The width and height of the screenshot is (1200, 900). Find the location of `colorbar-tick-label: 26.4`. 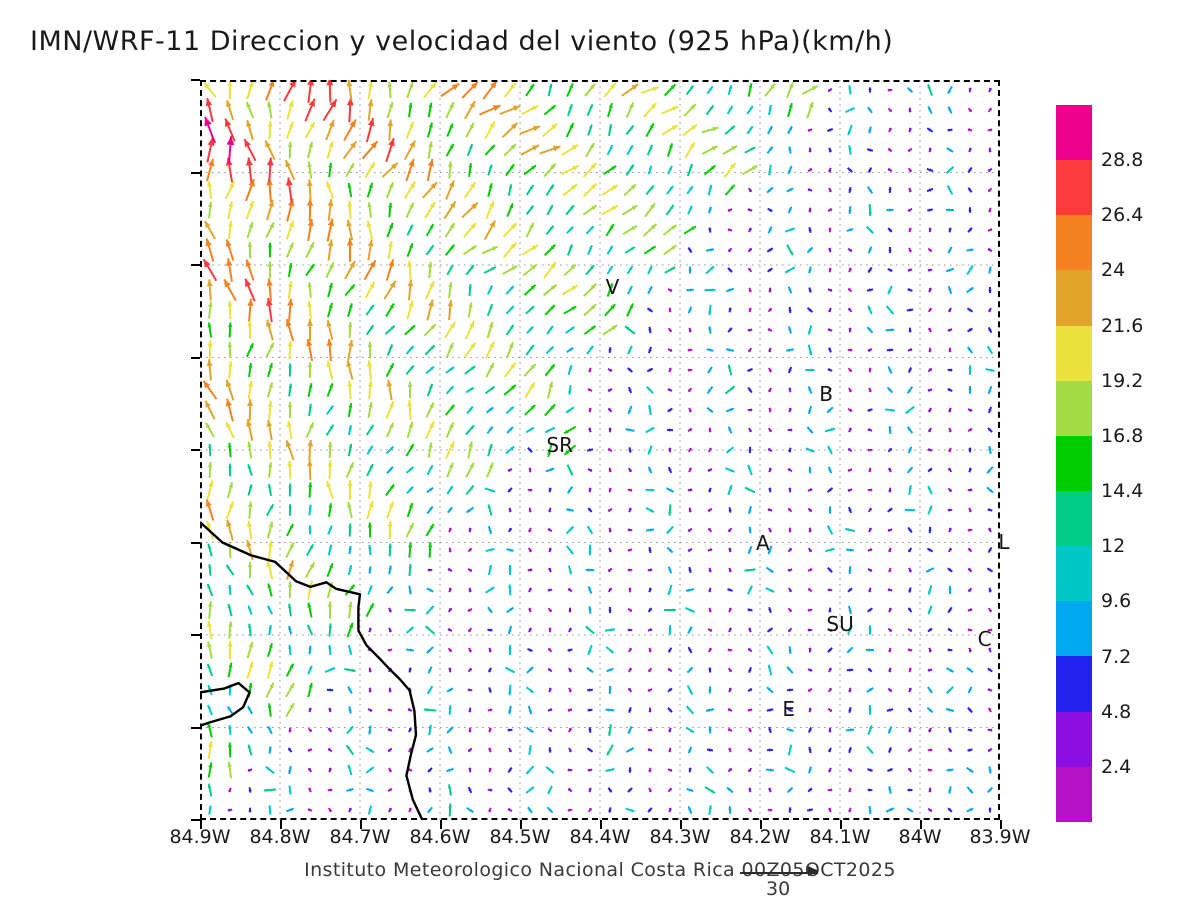

colorbar-tick-label: 26.4 is located at coordinates (1122, 215).